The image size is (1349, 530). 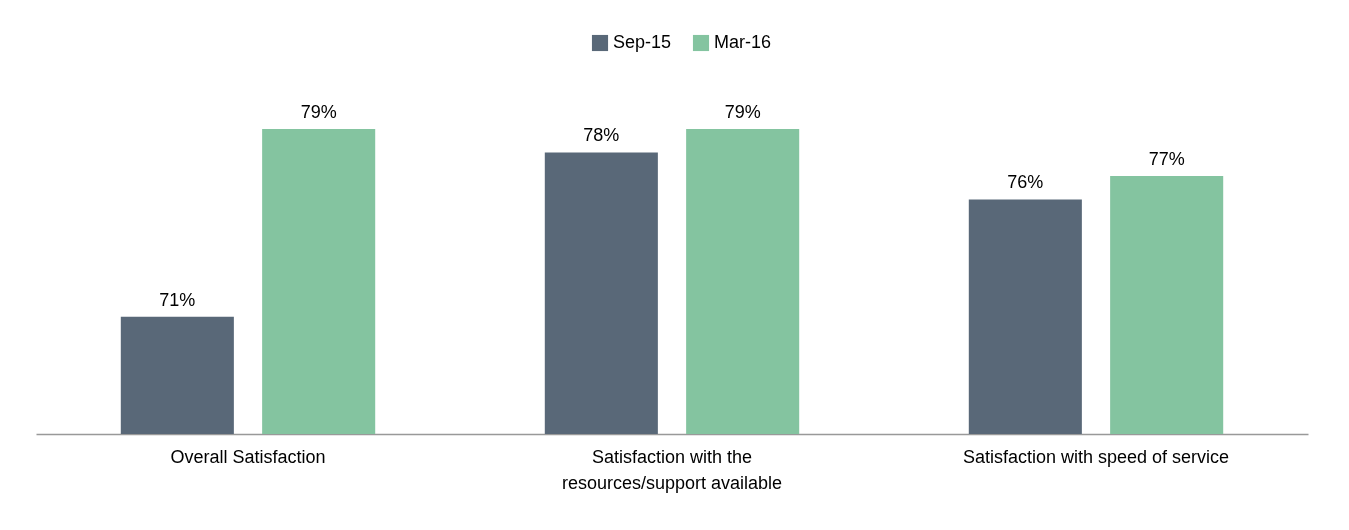 What do you see at coordinates (248, 456) in the screenshot?
I see `x-tick-label: Overall Satisfaction` at bounding box center [248, 456].